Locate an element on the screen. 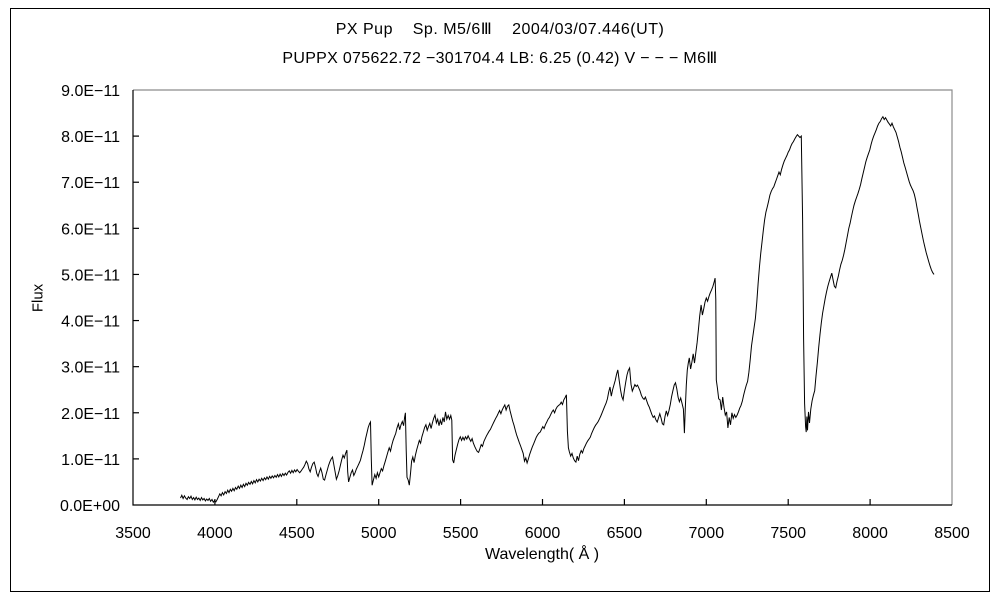 This screenshot has height=600, width=1000. x-tick-label: 5000 is located at coordinates (379, 533).